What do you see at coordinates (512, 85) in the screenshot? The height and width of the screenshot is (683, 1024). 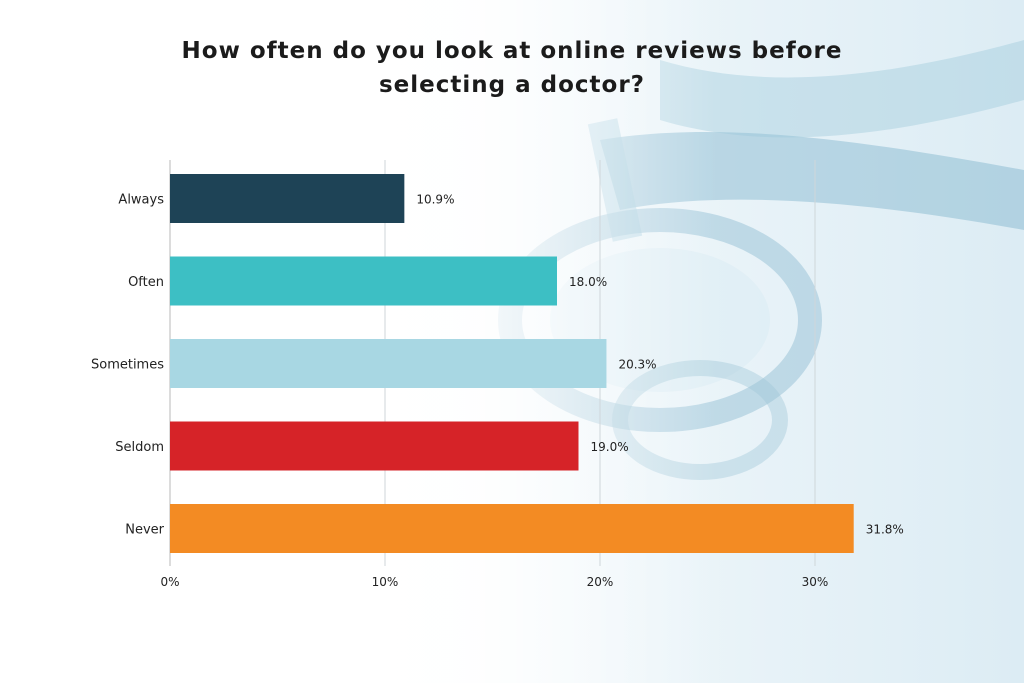 I see `chart-title-line-2: selecting a doctor?` at bounding box center [512, 85].